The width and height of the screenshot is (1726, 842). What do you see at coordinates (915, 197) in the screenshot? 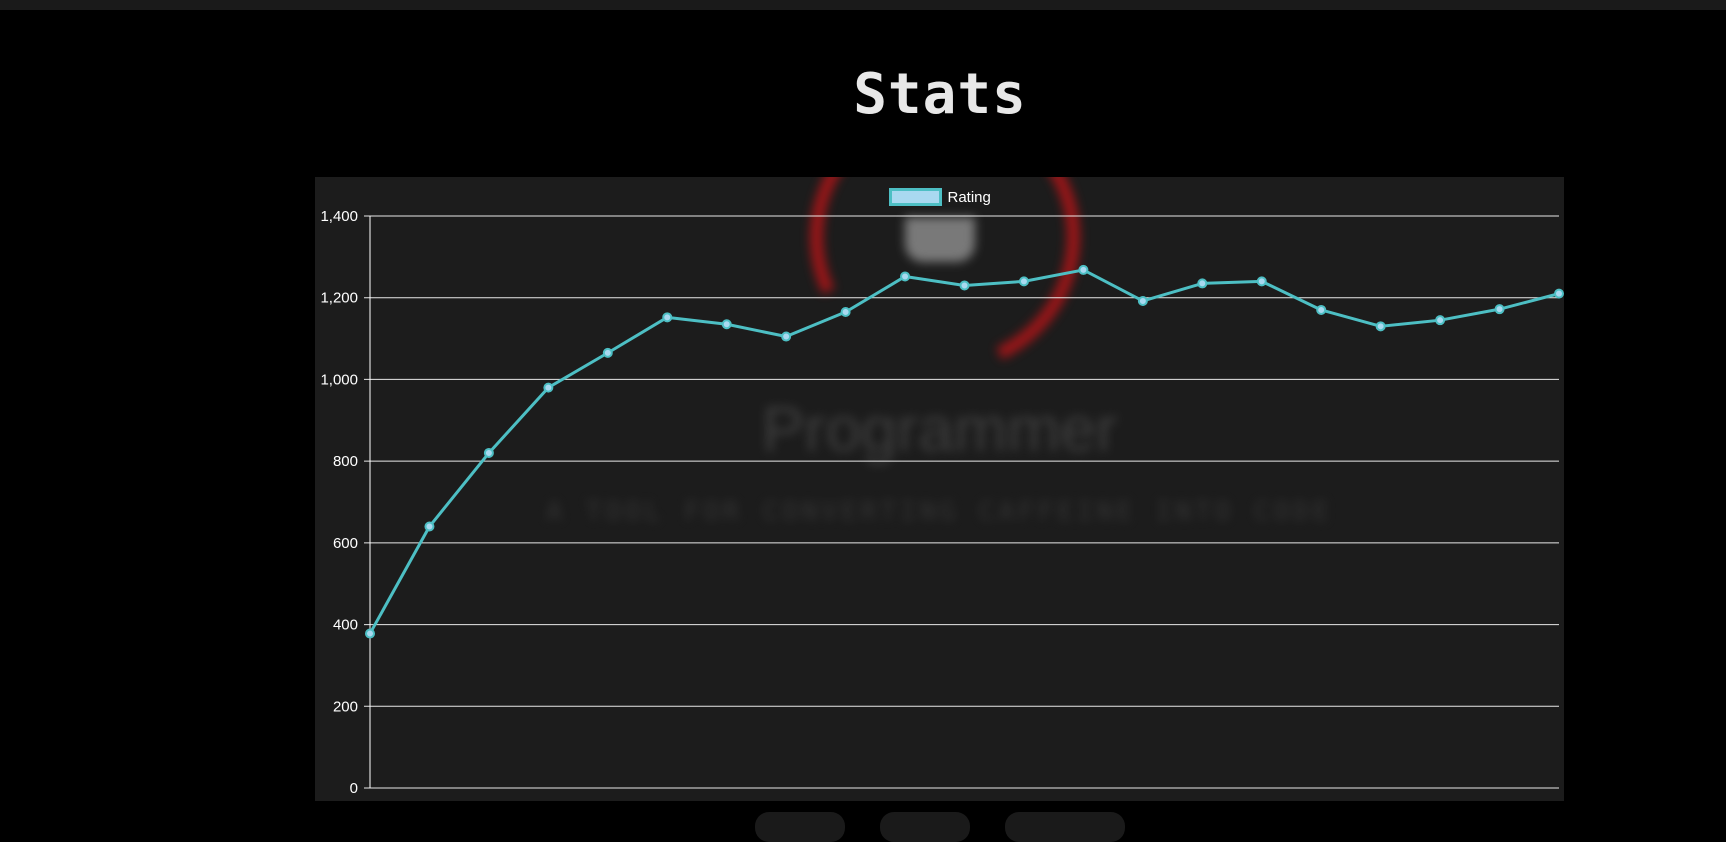
I see `legend-swatch-rating` at bounding box center [915, 197].